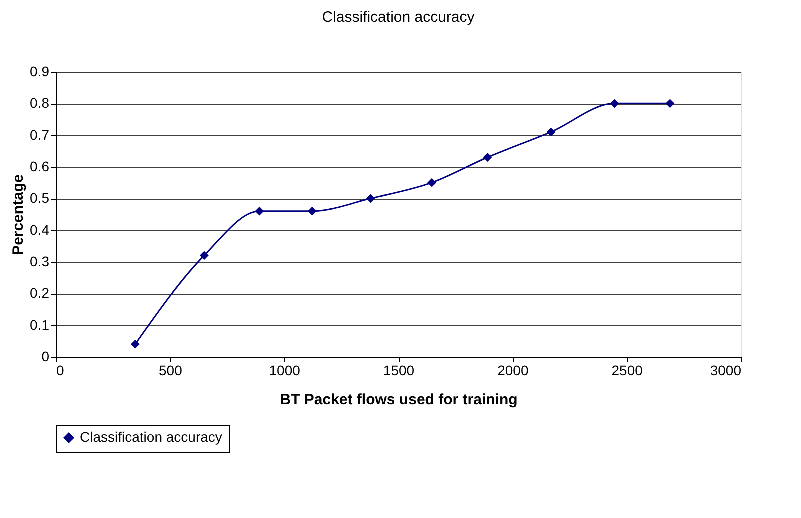  I want to click on chart-title: Classification accuracy, so click(399, 17).